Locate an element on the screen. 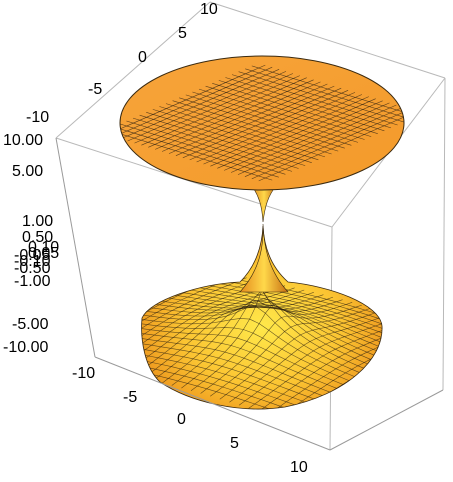 The image size is (453, 482). neck is located at coordinates (264, 239).